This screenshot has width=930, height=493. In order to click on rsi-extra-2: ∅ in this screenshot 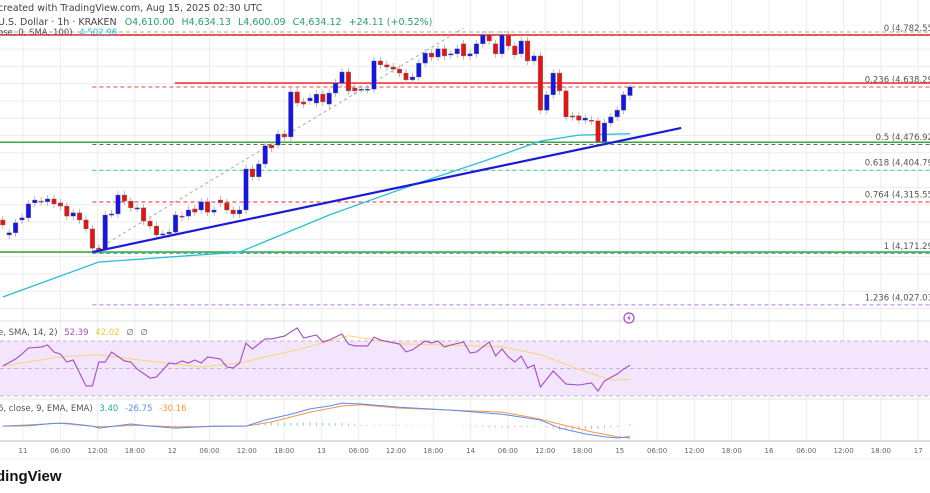, I will do `click(143, 333)`.